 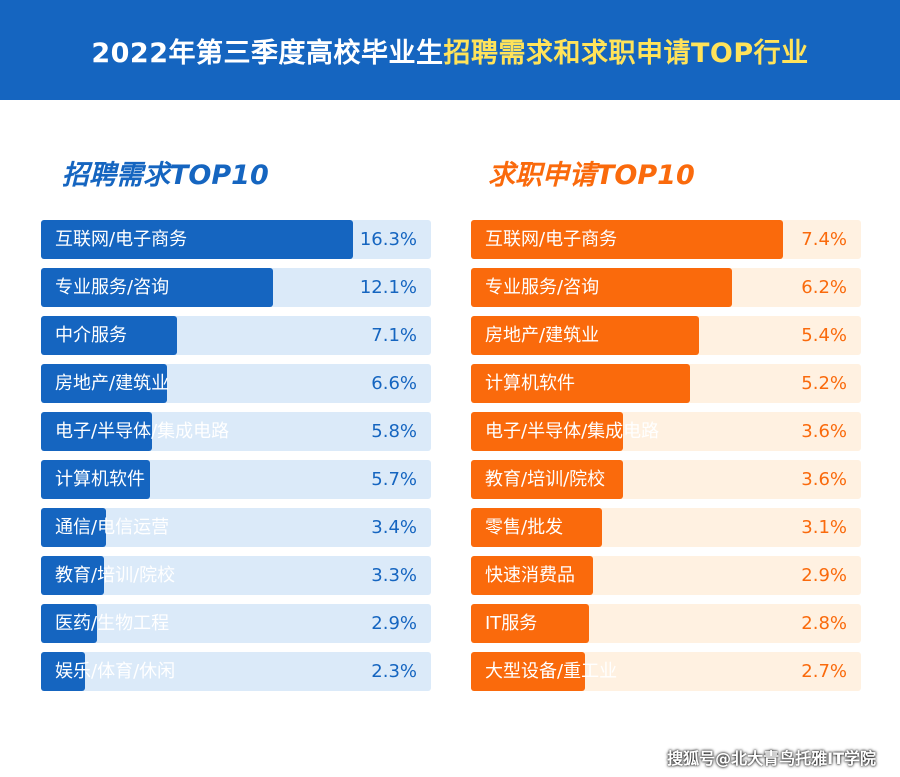 What do you see at coordinates (236, 479) in the screenshot?
I see `bar-row: 计算机软件 5.7%` at bounding box center [236, 479].